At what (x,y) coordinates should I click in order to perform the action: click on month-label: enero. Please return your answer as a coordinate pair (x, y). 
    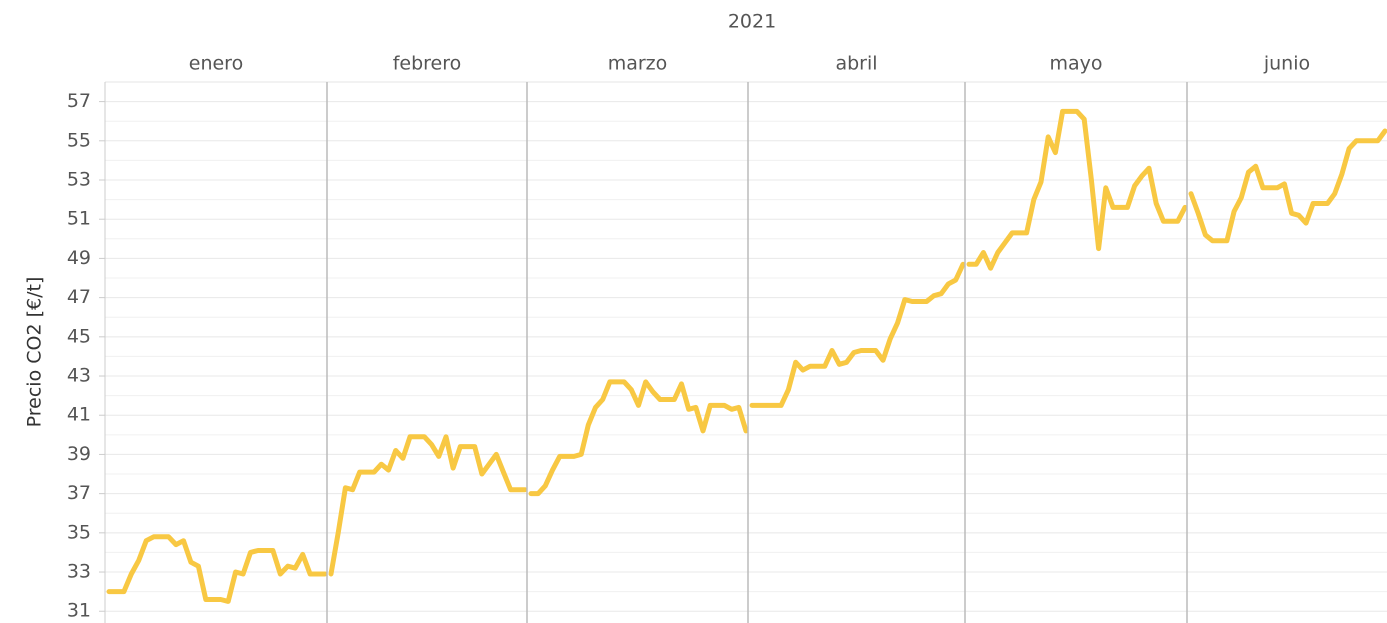
    Looking at the image, I should click on (216, 64).